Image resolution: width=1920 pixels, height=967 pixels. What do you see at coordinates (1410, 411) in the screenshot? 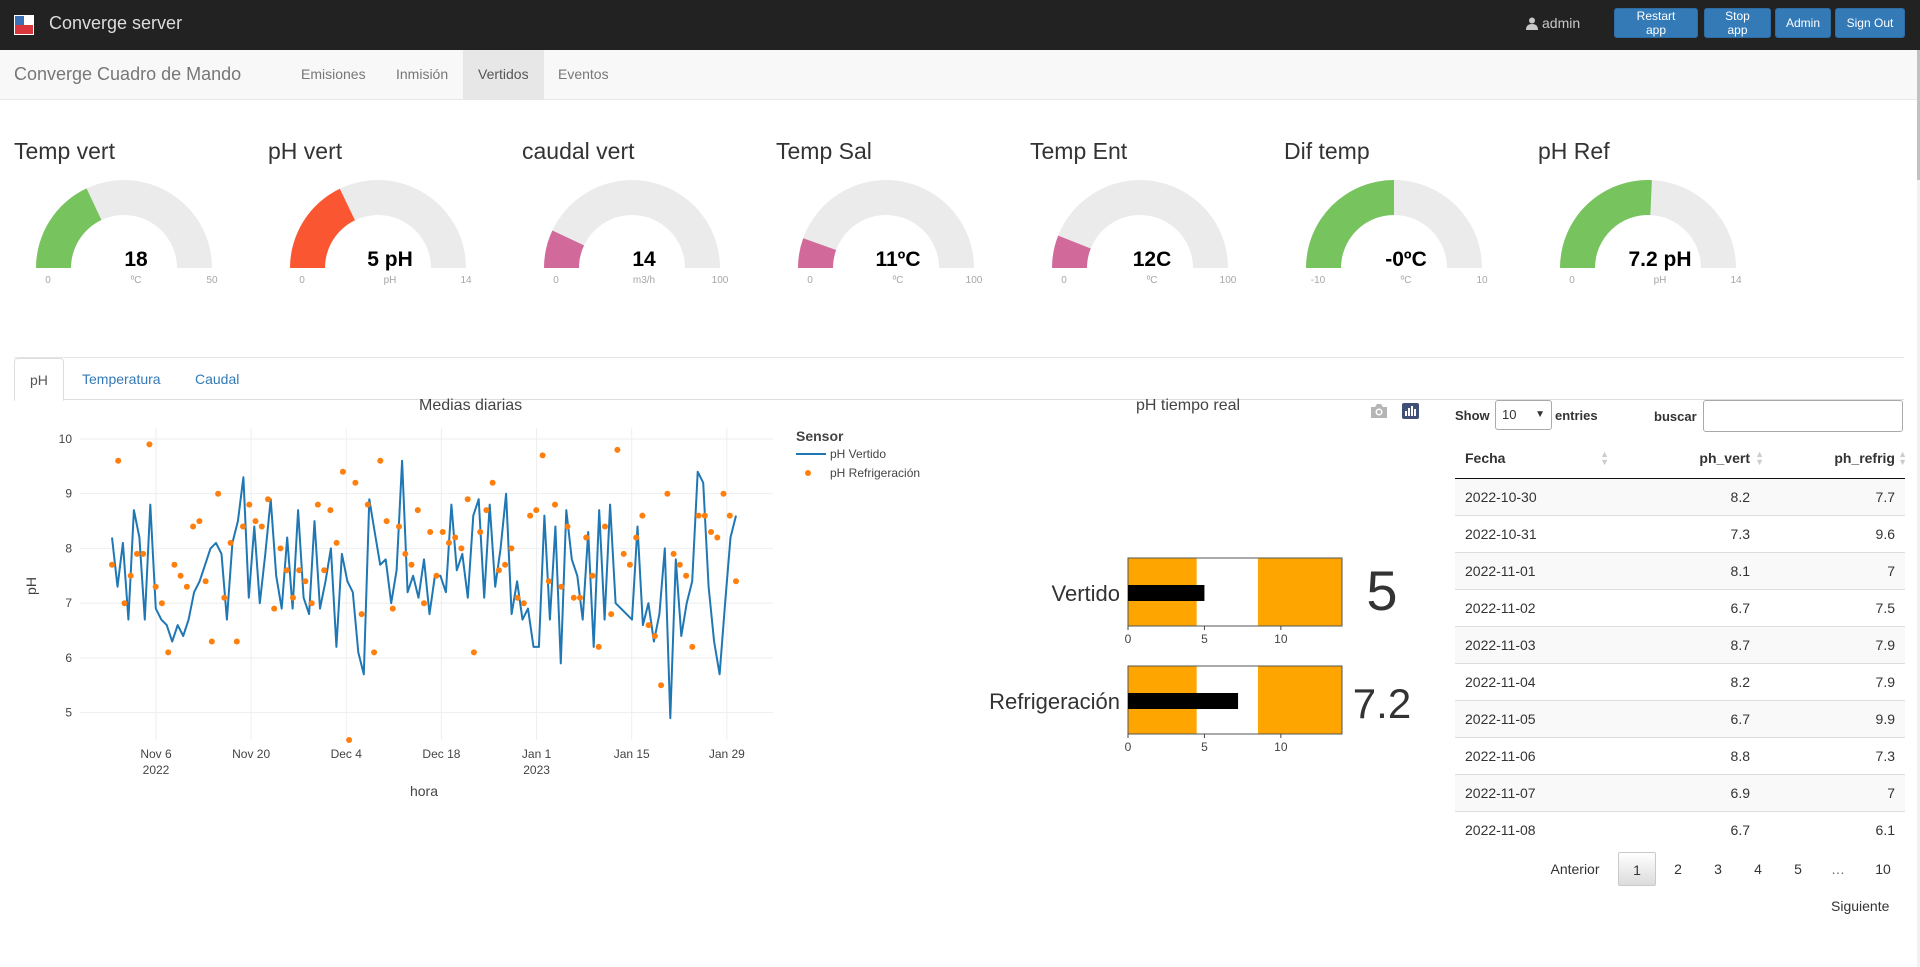
I see `plotly-logo-icon` at bounding box center [1410, 411].